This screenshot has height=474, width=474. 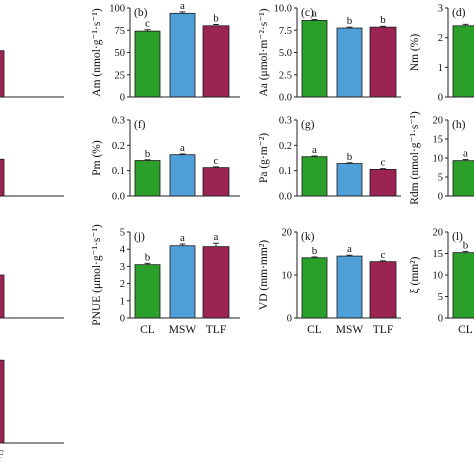 What do you see at coordinates (283, 9) in the screenshot?
I see `y-tick-label-c: 10.0` at bounding box center [283, 9].